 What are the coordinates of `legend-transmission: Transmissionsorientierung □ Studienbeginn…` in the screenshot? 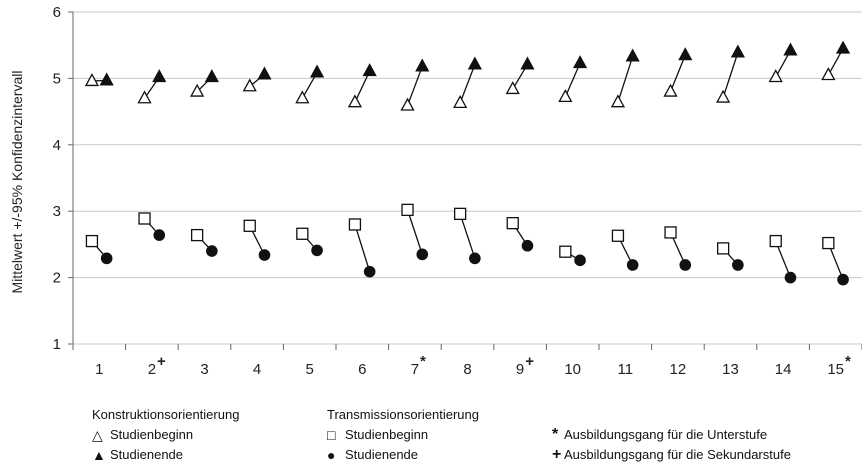 It's located at (403, 435).